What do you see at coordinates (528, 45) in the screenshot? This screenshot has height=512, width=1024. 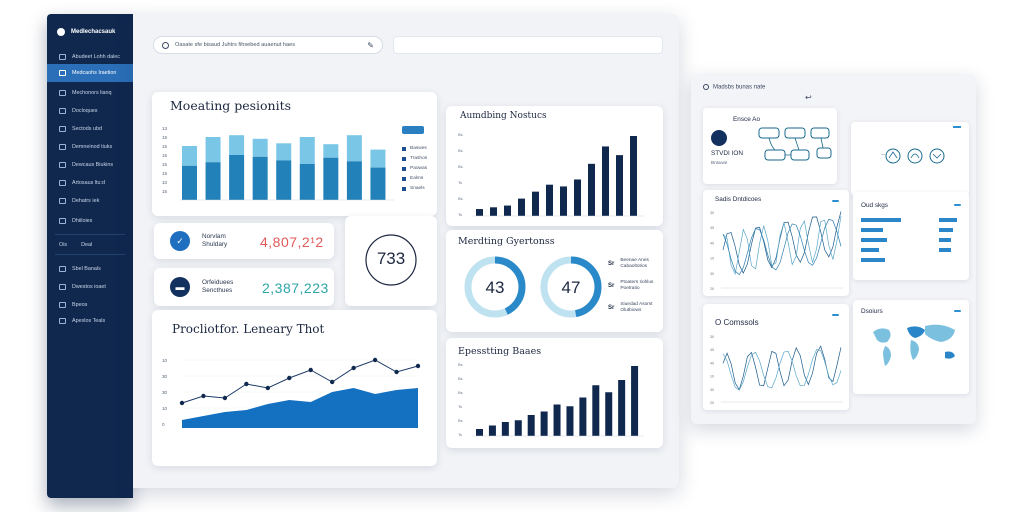 I see `top-toolbar` at bounding box center [528, 45].